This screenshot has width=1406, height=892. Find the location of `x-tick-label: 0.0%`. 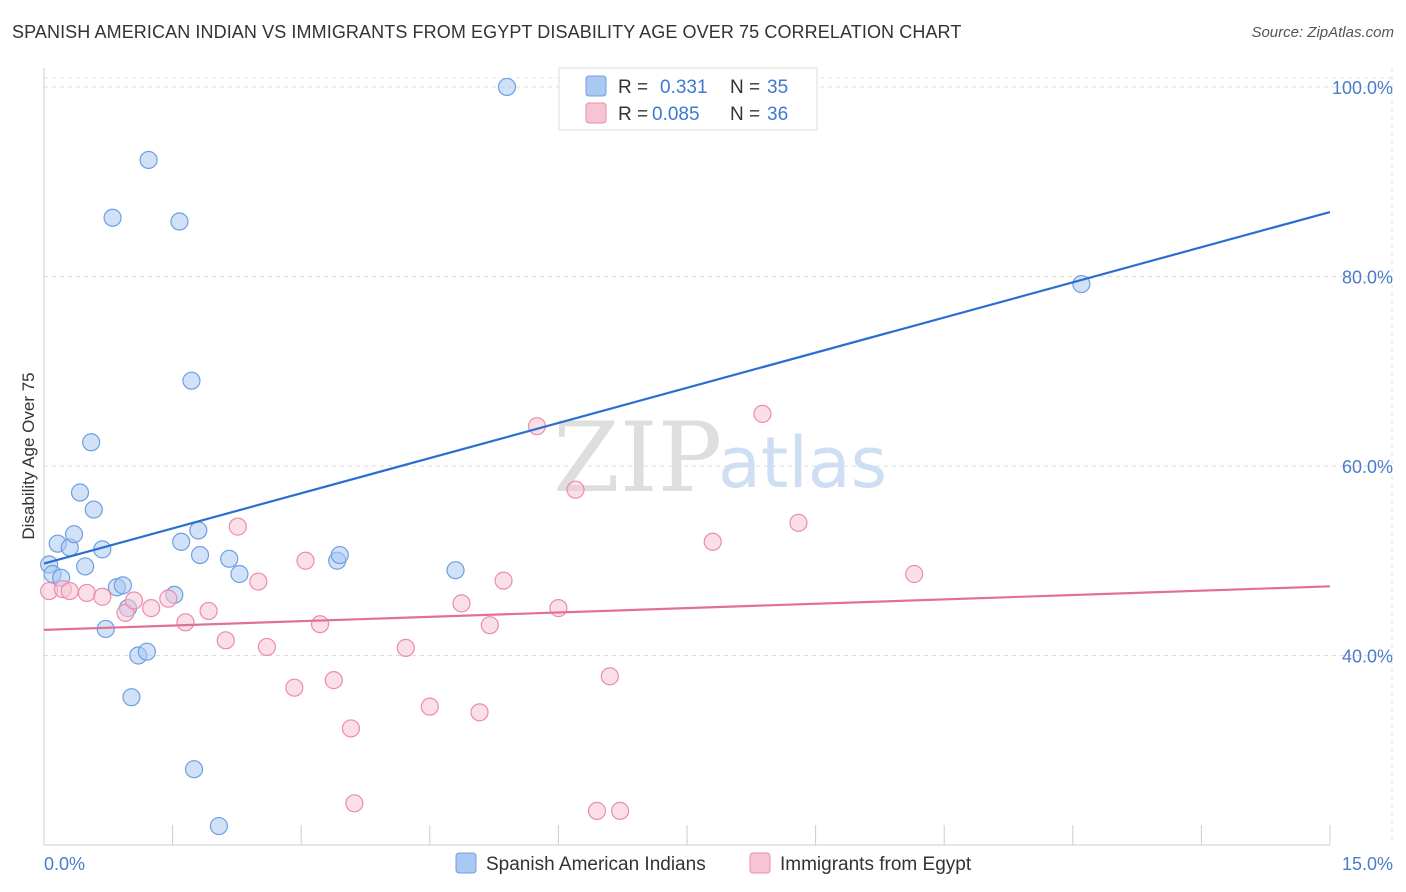

x-tick-label: 0.0% is located at coordinates (64, 864).